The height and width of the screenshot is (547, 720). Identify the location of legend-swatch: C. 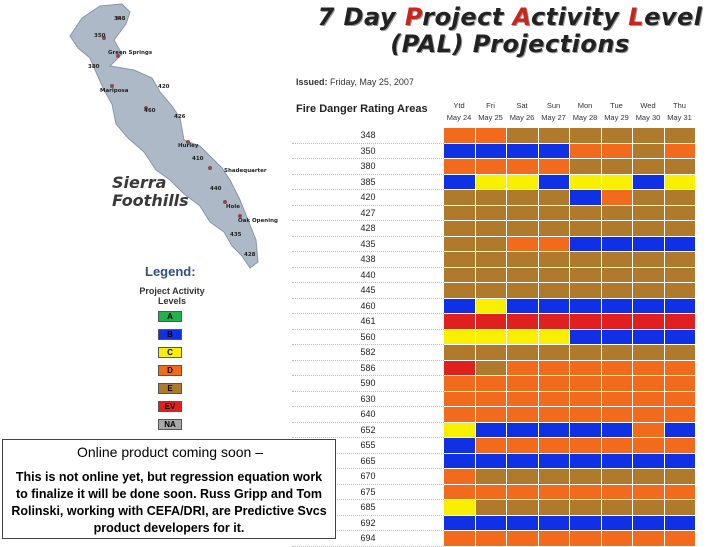
(170, 352).